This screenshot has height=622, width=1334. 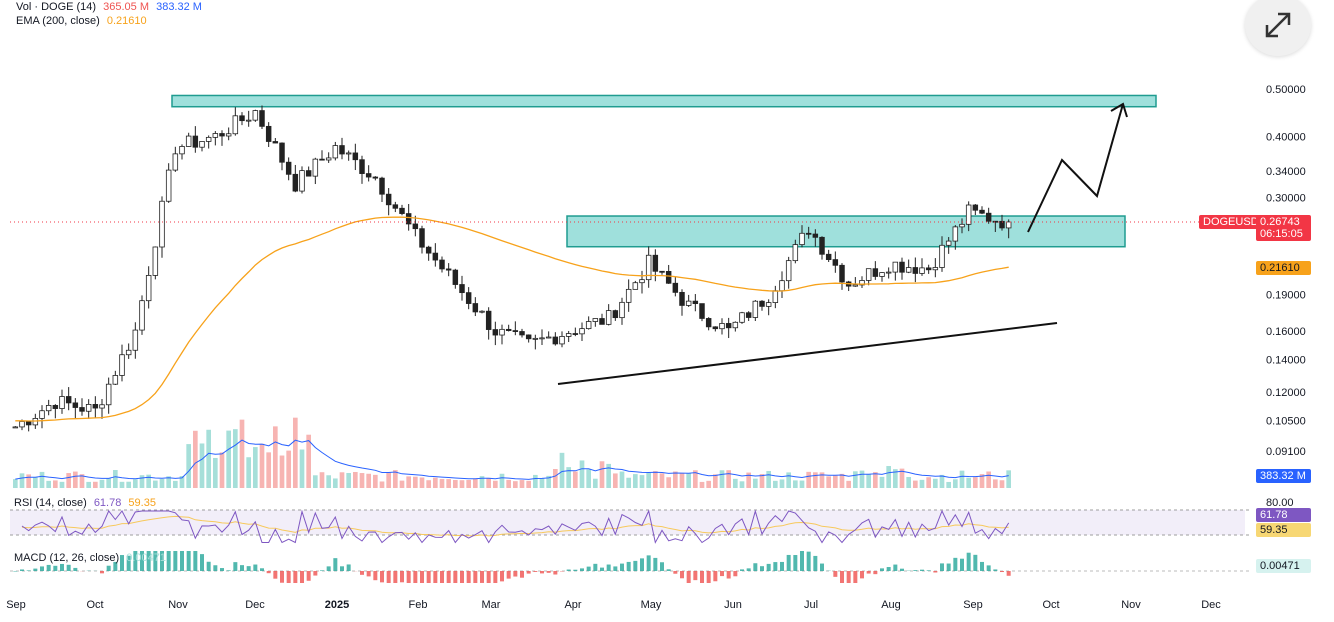 What do you see at coordinates (83, 21) in the screenshot?
I see `ema-legend: EMA (200, close) 0.21610` at bounding box center [83, 21].